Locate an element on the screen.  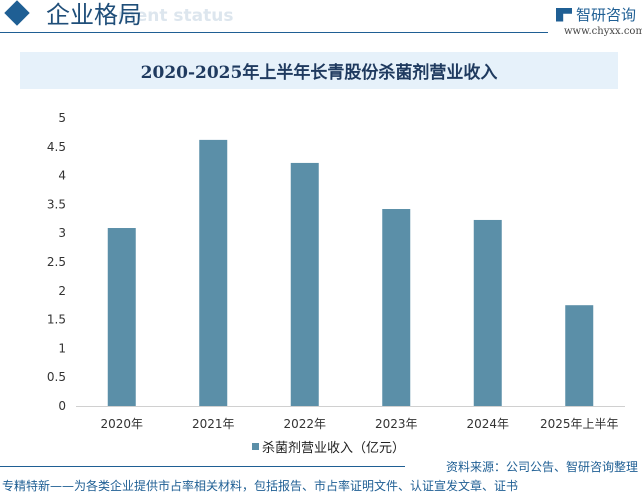
legend-label: 杀菌剂营业收入（亿元） is located at coordinates (334, 448).